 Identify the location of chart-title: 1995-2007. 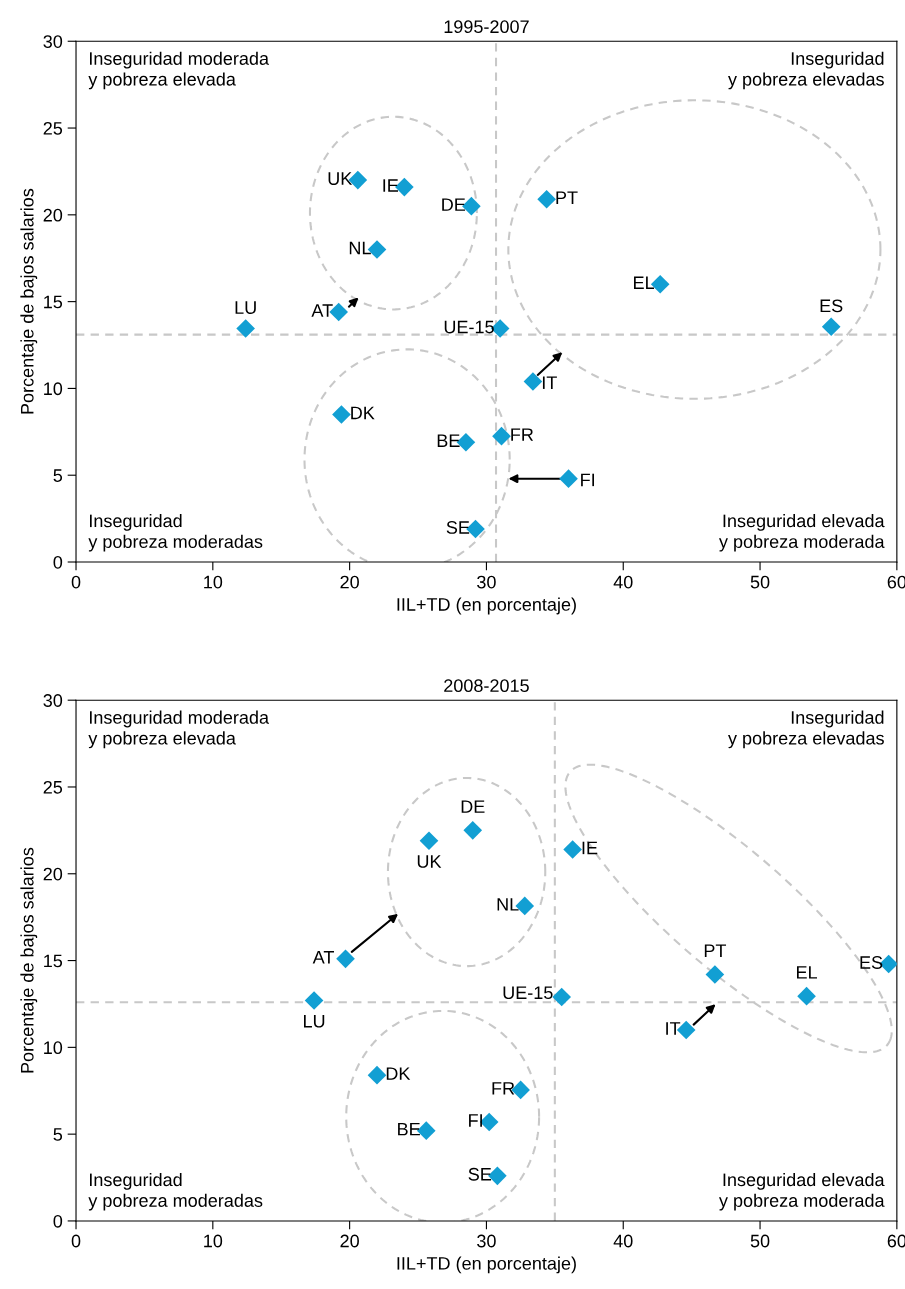
(486, 27).